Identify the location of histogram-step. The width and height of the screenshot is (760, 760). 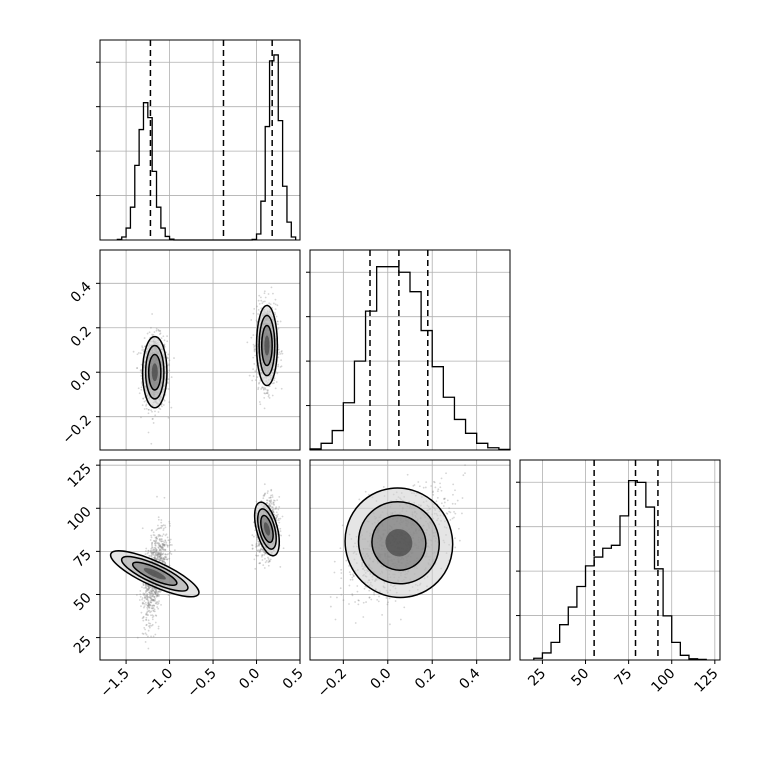
(620, 570).